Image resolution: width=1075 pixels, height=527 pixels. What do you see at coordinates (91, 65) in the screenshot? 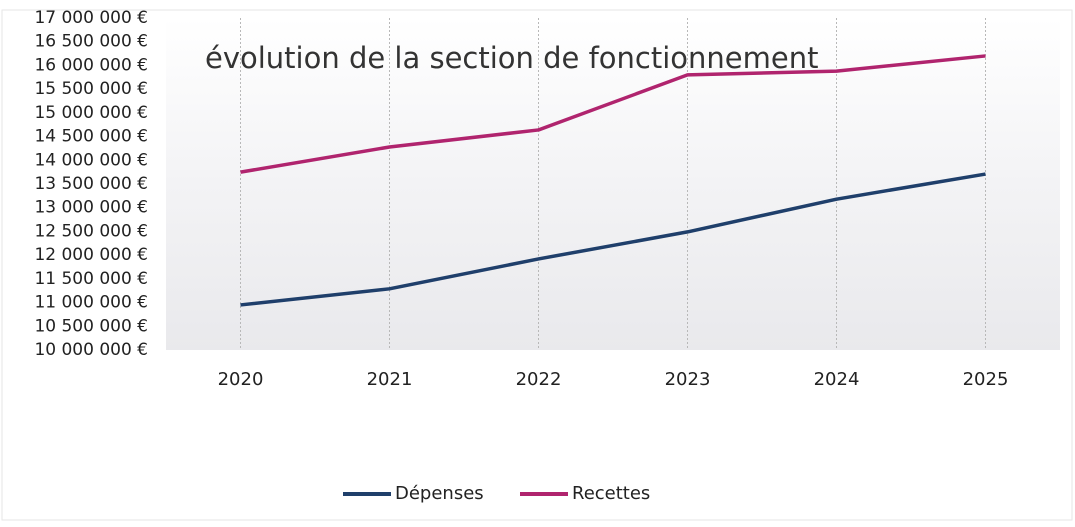
I see `y-tick-label: 16 000 000 €` at bounding box center [91, 65].